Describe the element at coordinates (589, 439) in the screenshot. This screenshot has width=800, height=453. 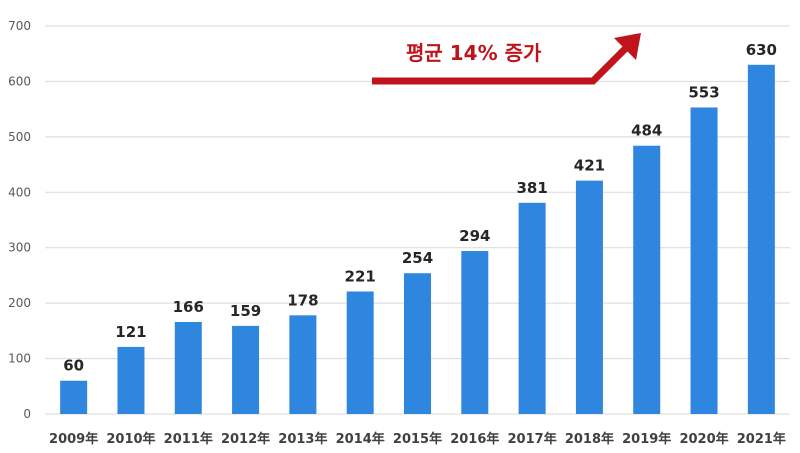
I see `x-tick-label: 2018年` at that location.